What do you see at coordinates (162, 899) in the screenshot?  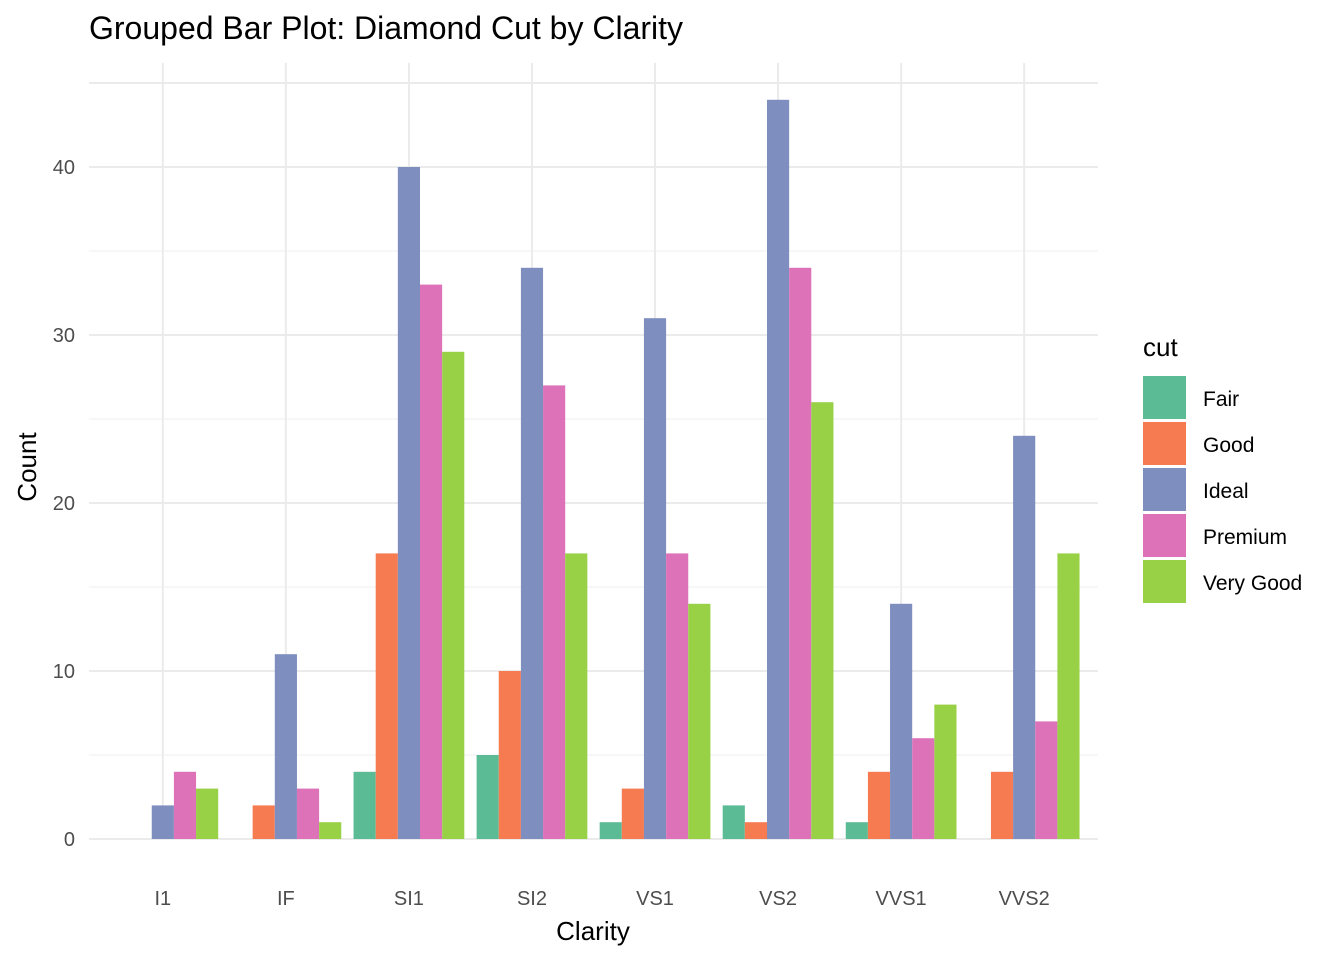 I see `x-tick-label: I1` at bounding box center [162, 899].